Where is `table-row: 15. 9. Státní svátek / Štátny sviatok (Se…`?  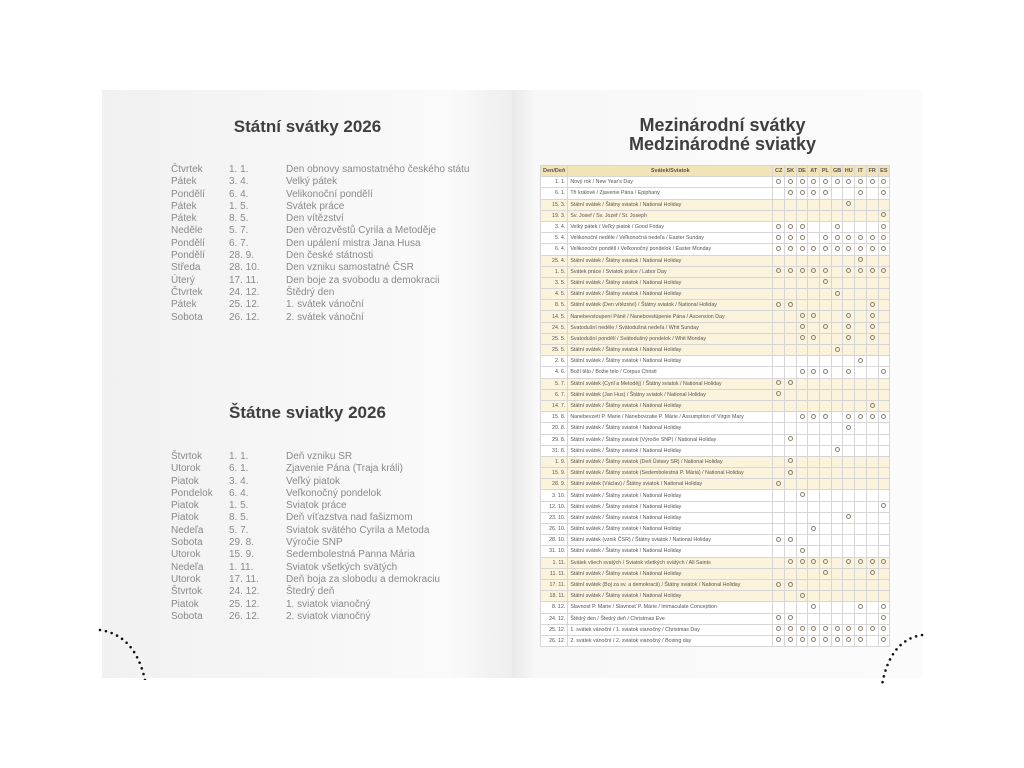 table-row: 15. 9. Státní svátek / Štátny sviatok (Se… is located at coordinates (715, 473).